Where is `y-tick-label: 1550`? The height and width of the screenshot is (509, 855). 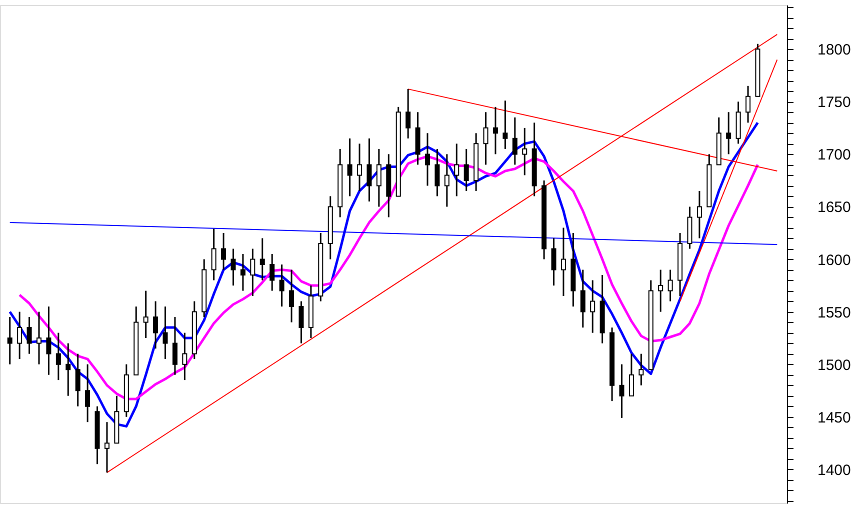 y-tick-label: 1550 is located at coordinates (834, 313).